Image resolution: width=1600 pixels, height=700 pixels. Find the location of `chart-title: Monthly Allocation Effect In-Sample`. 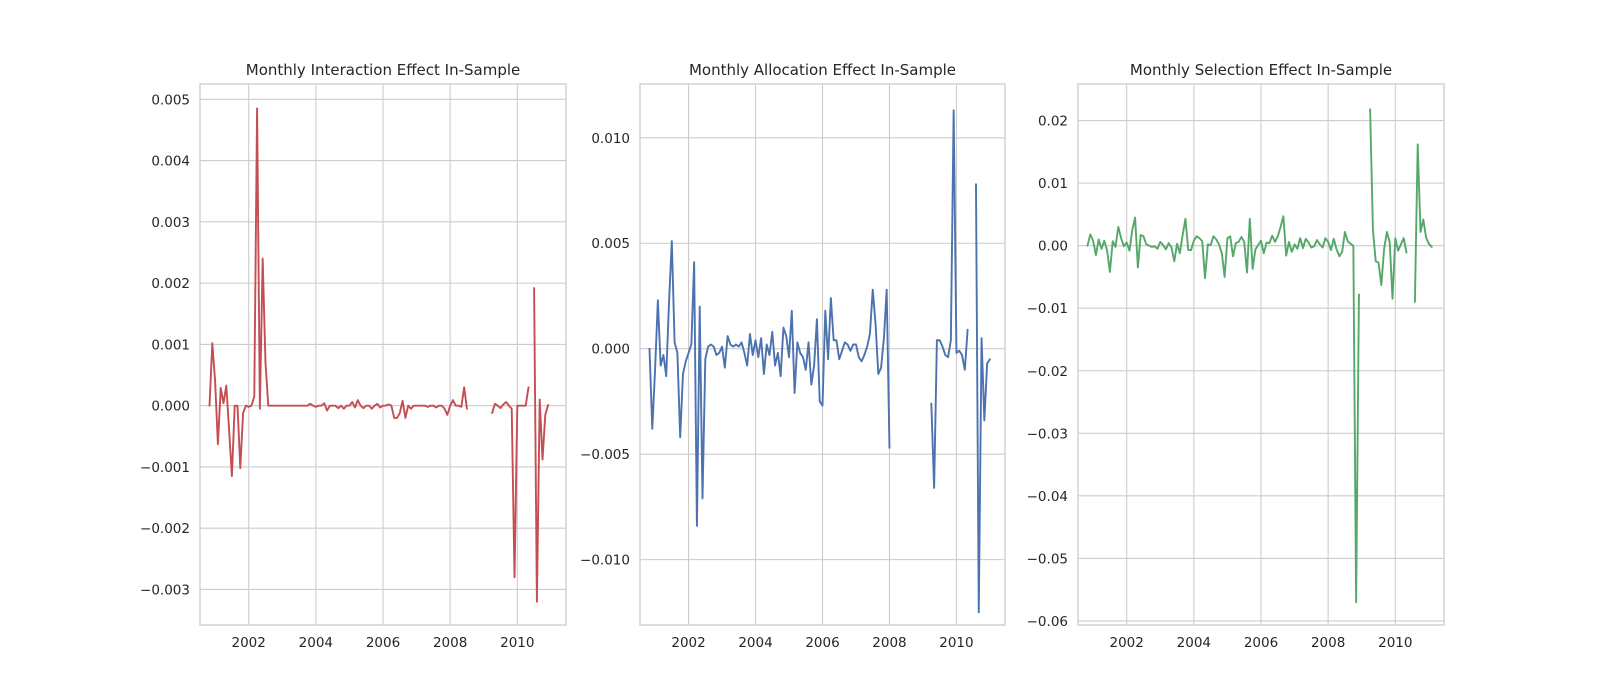

chart-title: Monthly Allocation Effect In-Sample is located at coordinates (822, 70).